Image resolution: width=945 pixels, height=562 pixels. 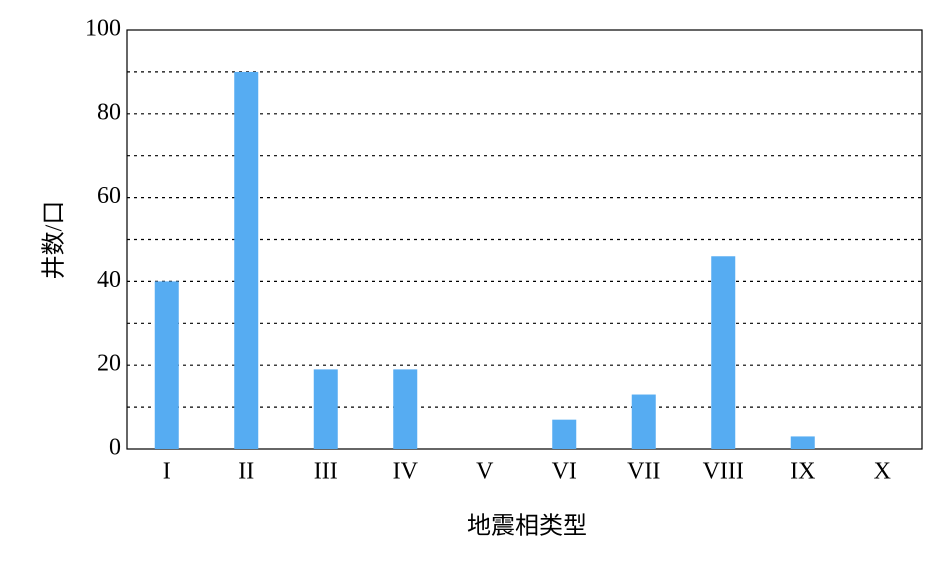 What do you see at coordinates (109, 364) in the screenshot?
I see `y-tick-label: 20` at bounding box center [109, 364].